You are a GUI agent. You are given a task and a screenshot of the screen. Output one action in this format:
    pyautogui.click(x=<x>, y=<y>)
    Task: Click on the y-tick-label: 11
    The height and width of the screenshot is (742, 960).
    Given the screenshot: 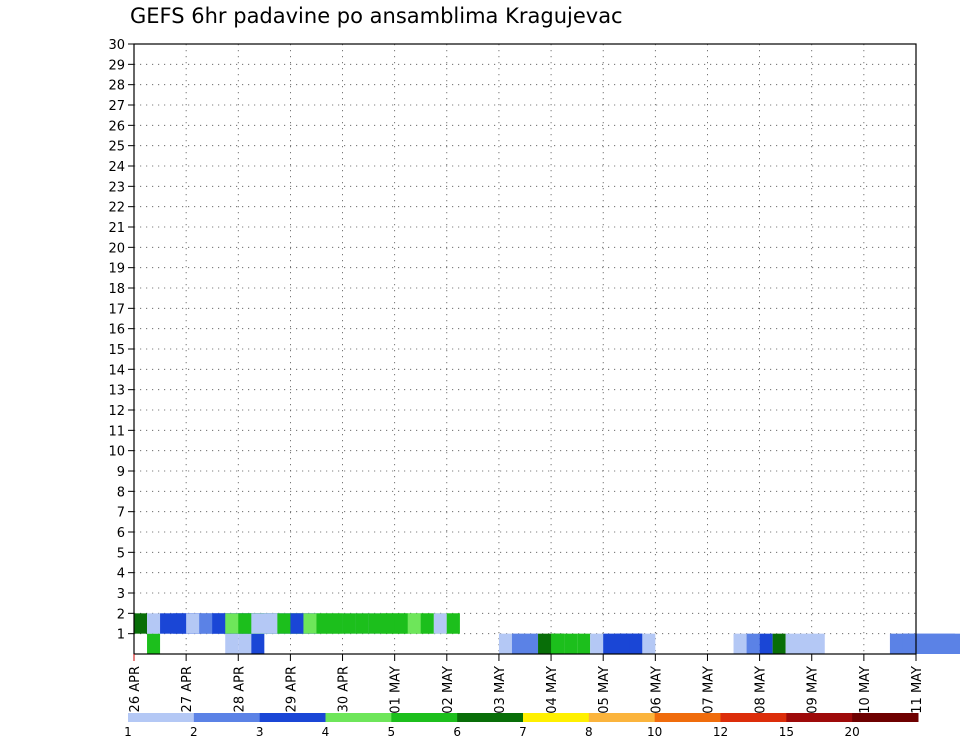 What is the action you would take?
    pyautogui.click(x=116, y=431)
    